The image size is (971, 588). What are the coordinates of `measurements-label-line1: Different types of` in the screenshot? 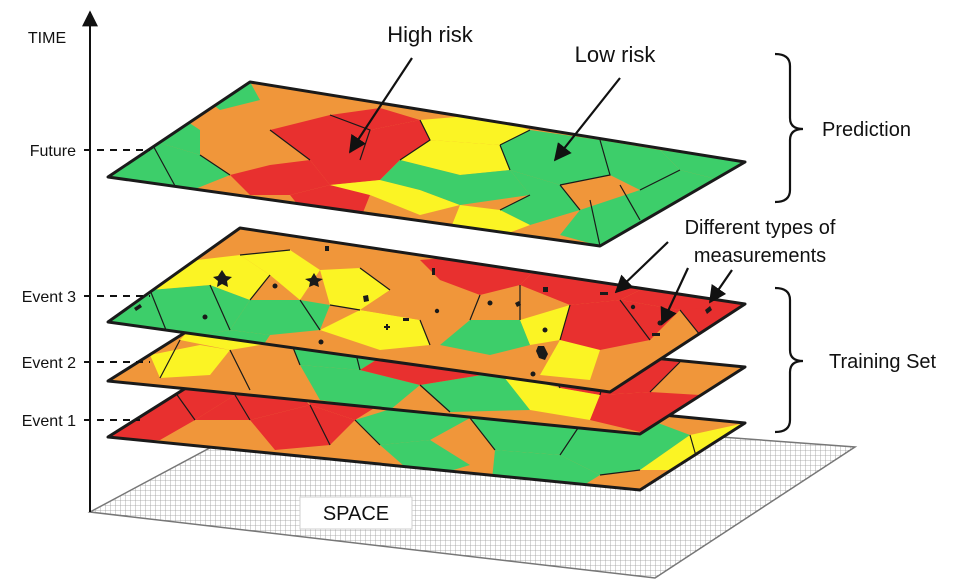 It's located at (760, 228).